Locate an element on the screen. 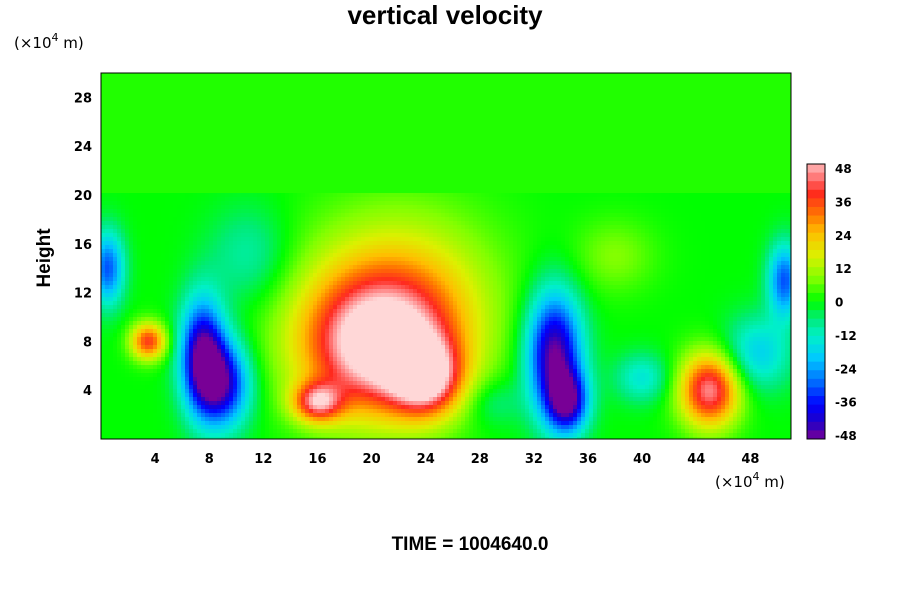  colorbar-tick-label: 12 is located at coordinates (843, 269).